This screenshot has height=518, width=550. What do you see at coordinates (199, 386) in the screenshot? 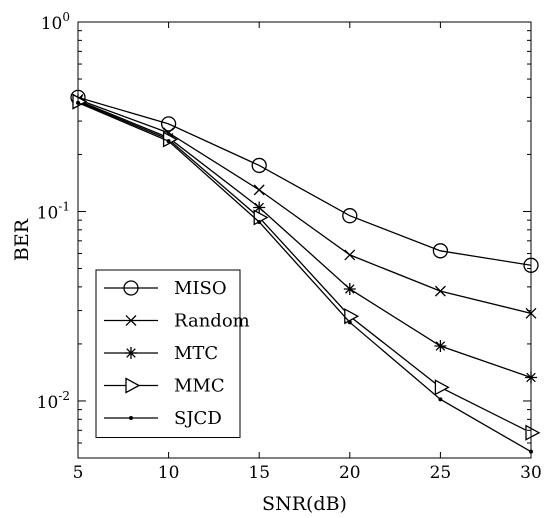
I see `legend-label-mmc: MMC` at bounding box center [199, 386].